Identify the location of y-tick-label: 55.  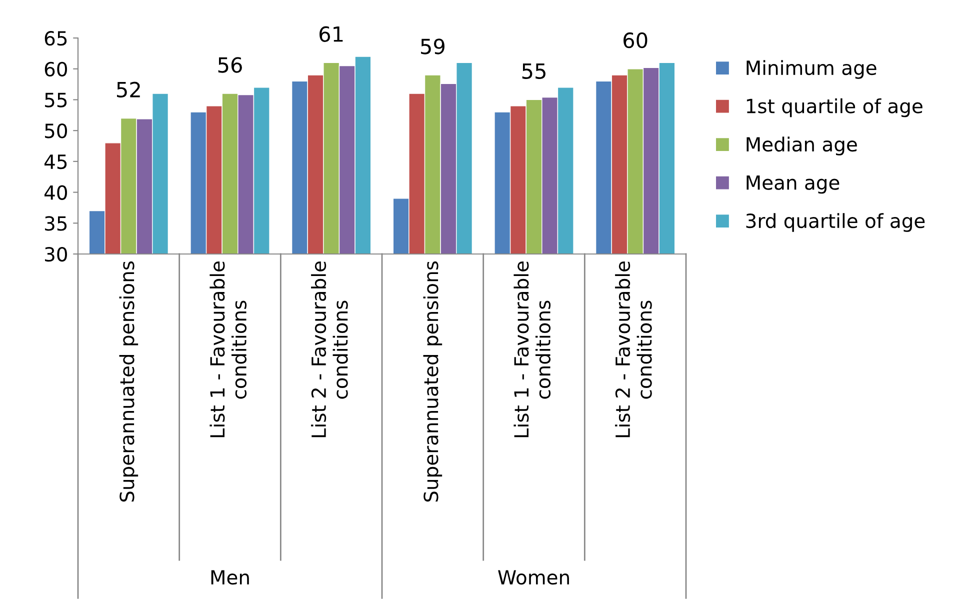
(56, 100).